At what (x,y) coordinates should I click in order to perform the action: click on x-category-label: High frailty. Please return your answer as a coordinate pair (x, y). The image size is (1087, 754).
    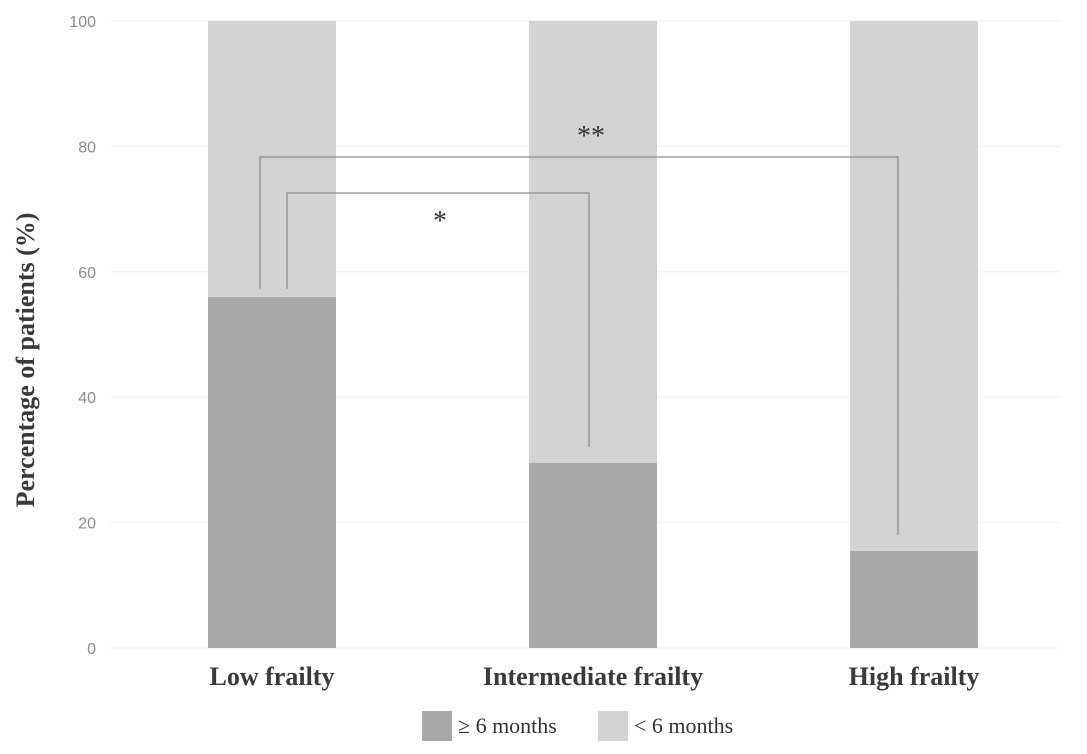
    Looking at the image, I should click on (914, 676).